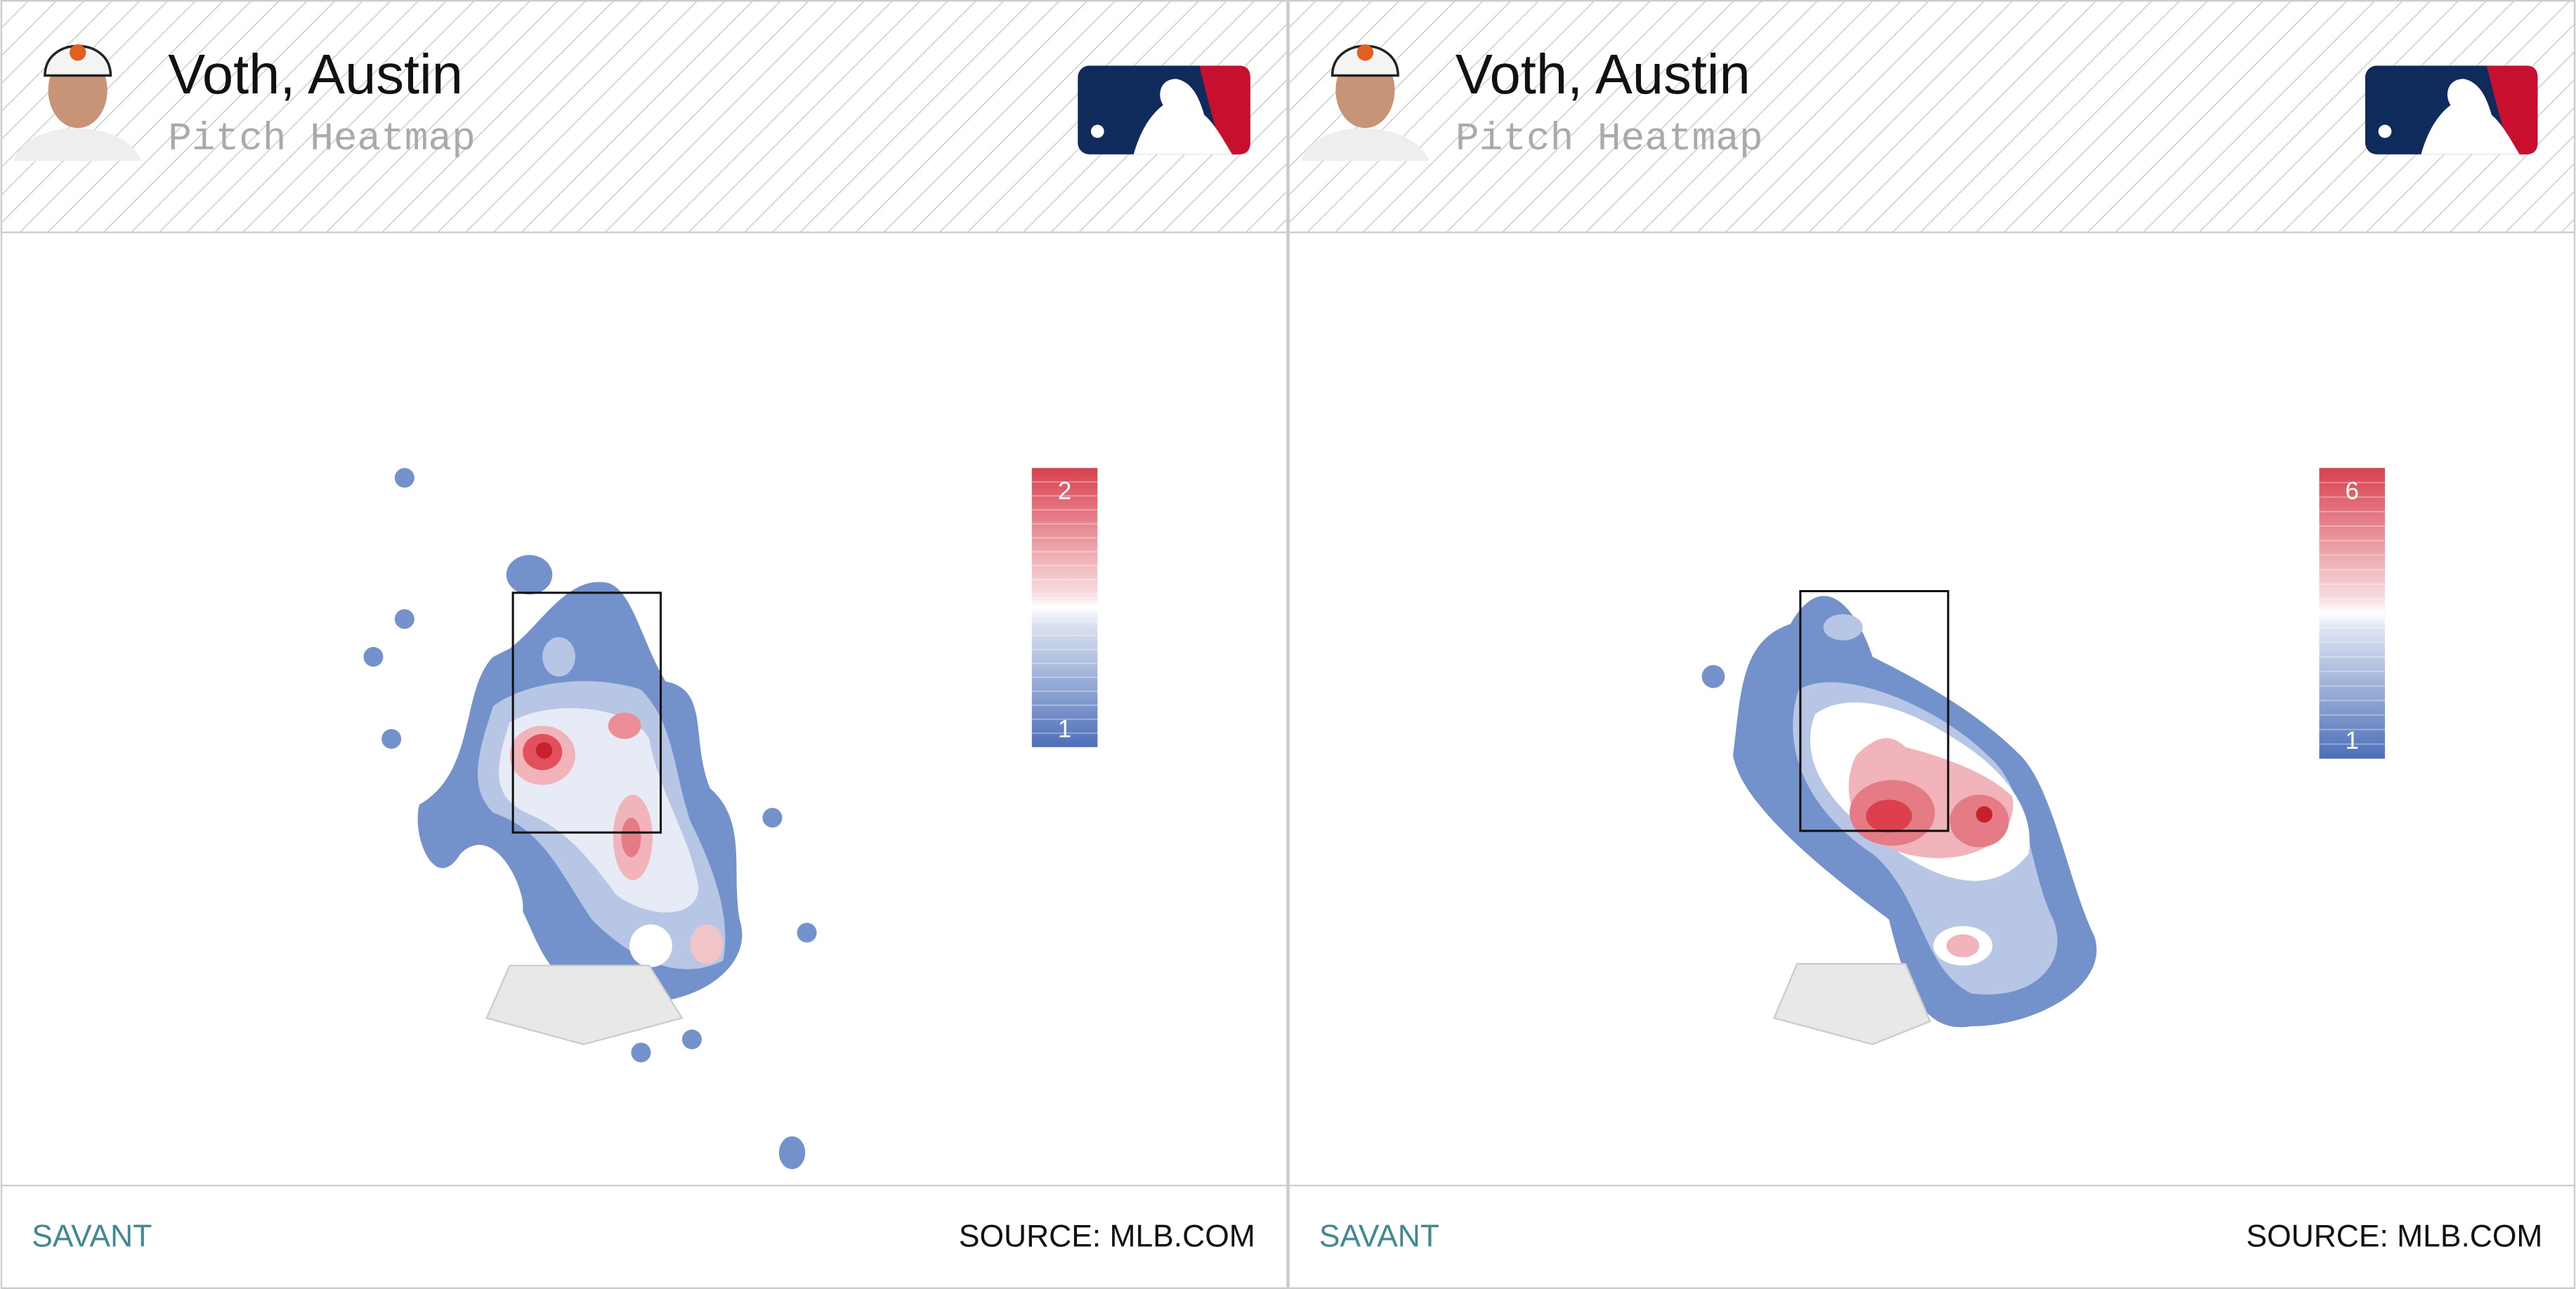 This screenshot has width=2576, height=1289. I want to click on legend-max: 2, so click(1065, 492).